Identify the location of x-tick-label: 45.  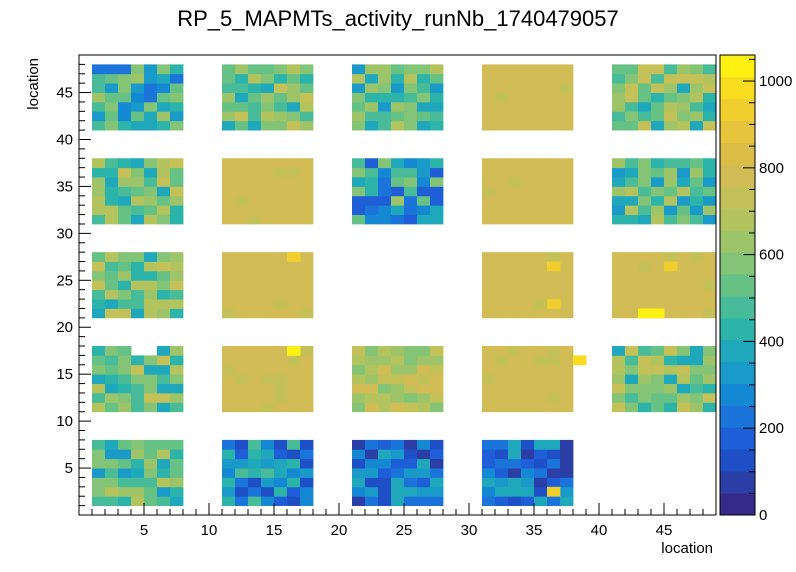
(664, 530).